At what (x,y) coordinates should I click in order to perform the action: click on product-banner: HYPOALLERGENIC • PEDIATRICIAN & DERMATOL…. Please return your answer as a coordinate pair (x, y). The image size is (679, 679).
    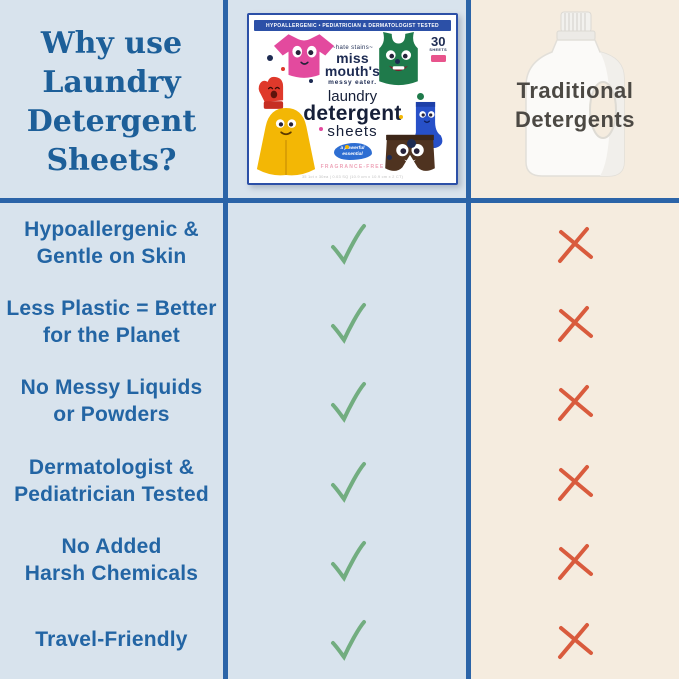
    Looking at the image, I should click on (352, 25).